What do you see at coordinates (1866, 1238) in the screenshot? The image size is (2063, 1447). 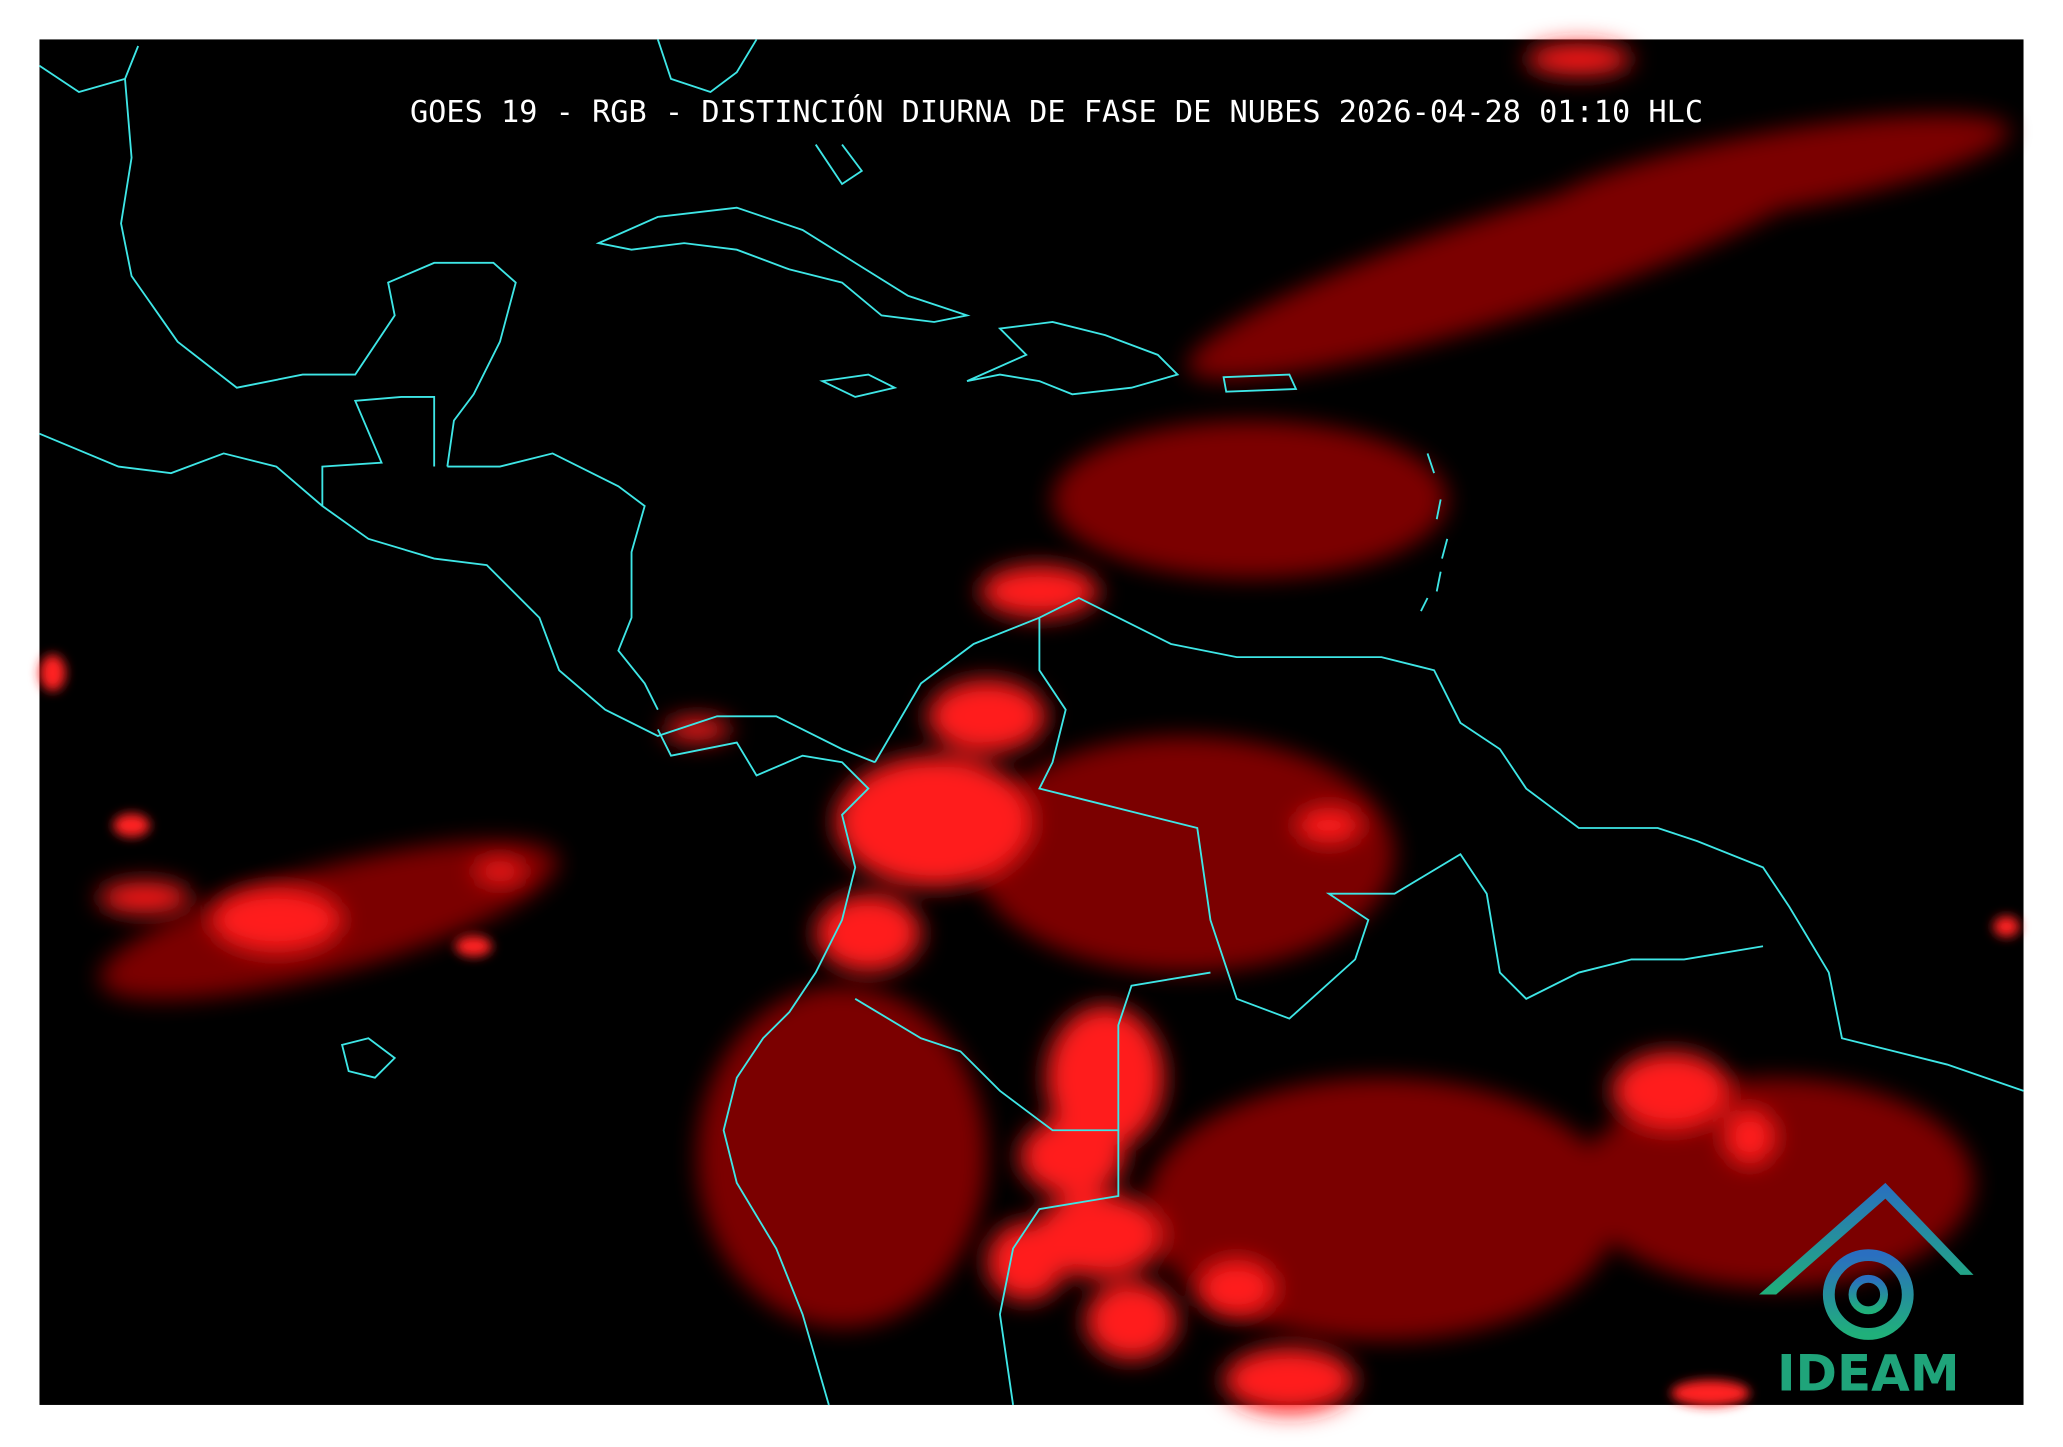 I see `logo-roof` at bounding box center [1866, 1238].